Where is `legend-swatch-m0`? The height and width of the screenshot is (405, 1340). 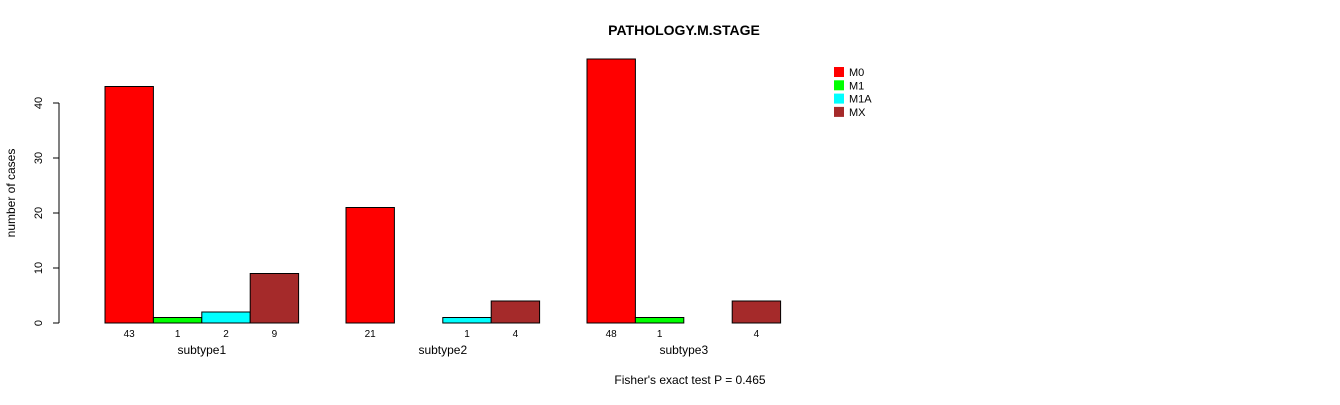
legend-swatch-m0 is located at coordinates (839, 72).